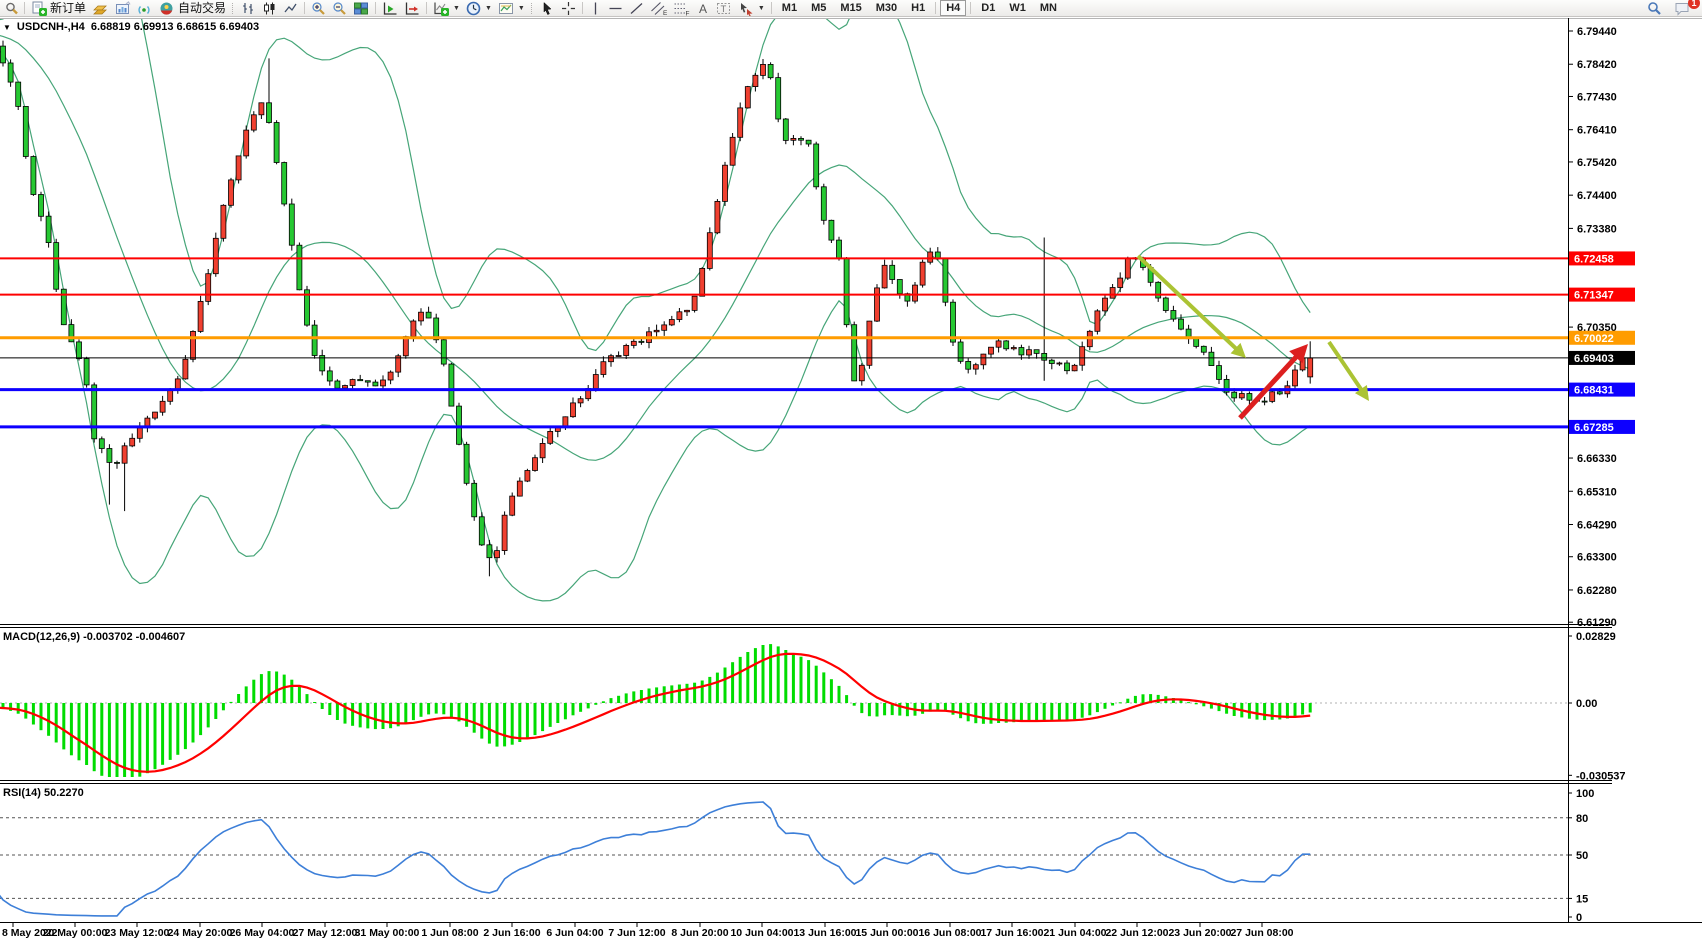 The width and height of the screenshot is (1702, 940). Describe the element at coordinates (1252, 337) in the screenshot. I see `trend-arrows-layer` at that location.